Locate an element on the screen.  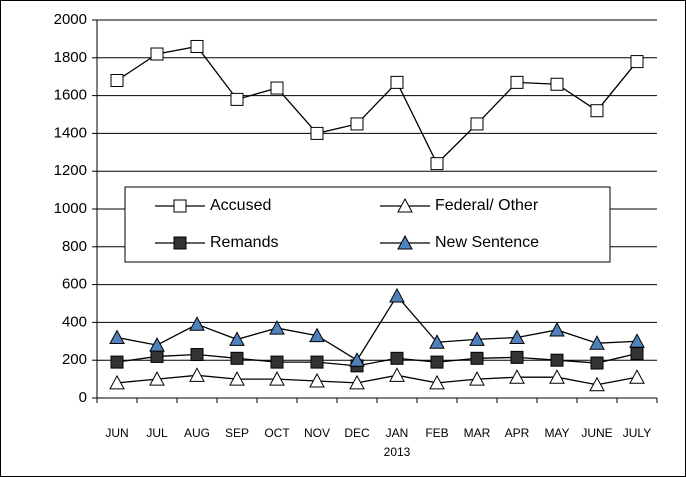
x-tick-label: JULY is located at coordinates (637, 433).